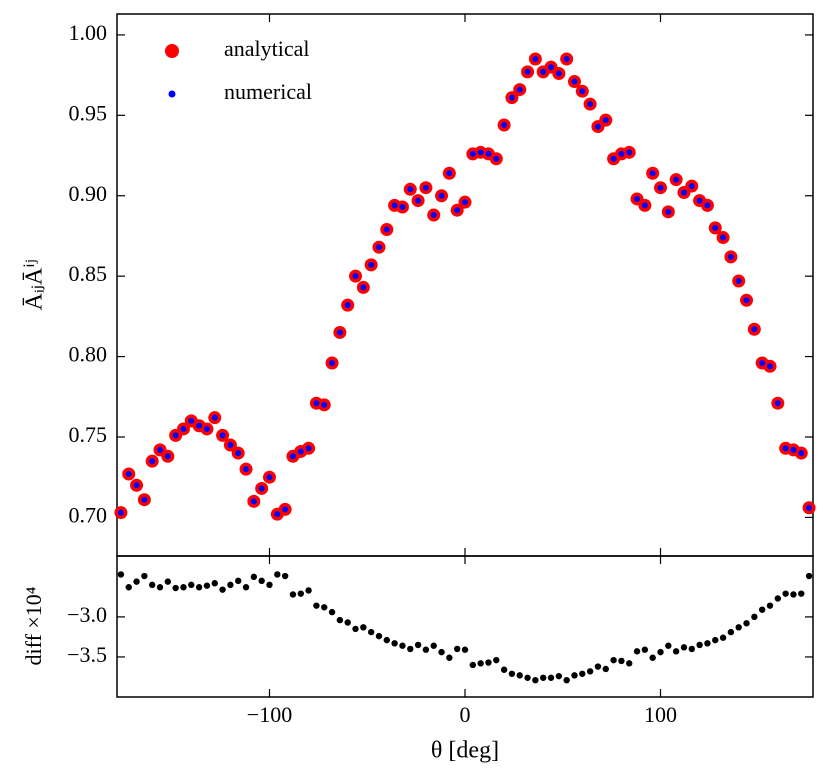  I want to click on y-tick-label: 1.00, so click(88, 32).